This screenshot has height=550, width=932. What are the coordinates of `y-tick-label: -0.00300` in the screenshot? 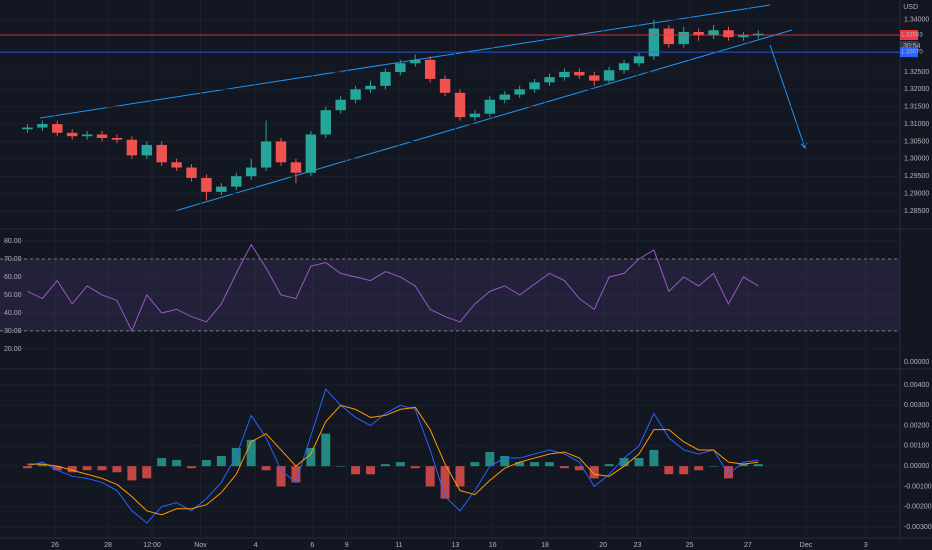 It's located at (918, 527).